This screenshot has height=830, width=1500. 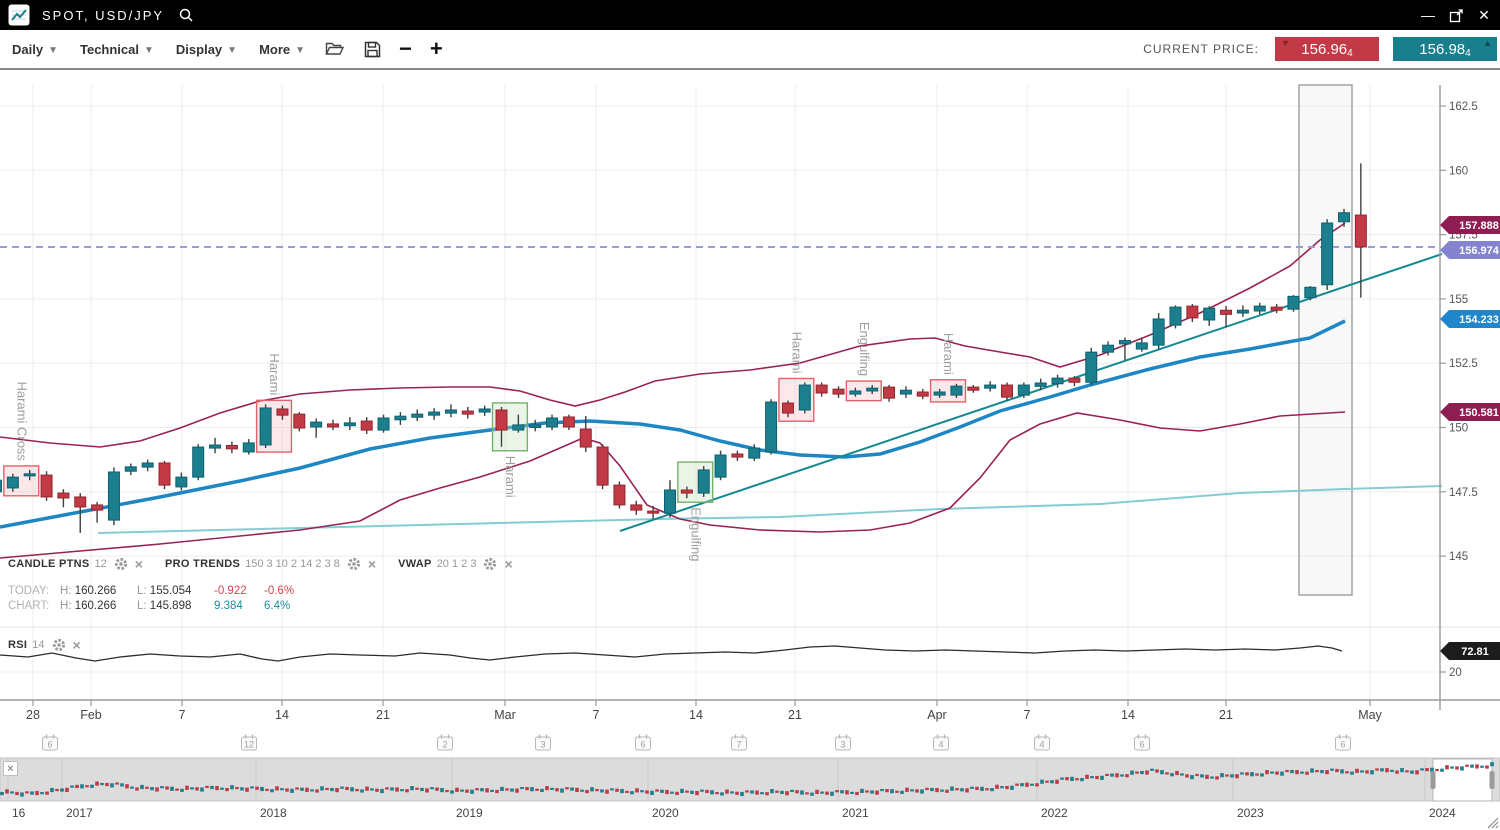 What do you see at coordinates (10, 768) in the screenshot?
I see `minimap-close-button: ×` at bounding box center [10, 768].